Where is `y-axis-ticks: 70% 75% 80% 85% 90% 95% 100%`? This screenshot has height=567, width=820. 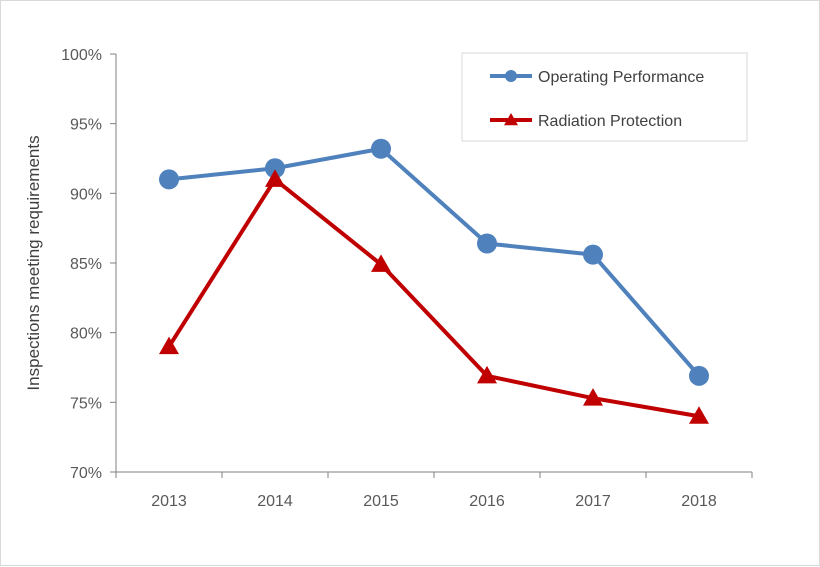 y-axis-ticks: 70% 75% 80% 85% 90% 95% 100% is located at coordinates (88, 264).